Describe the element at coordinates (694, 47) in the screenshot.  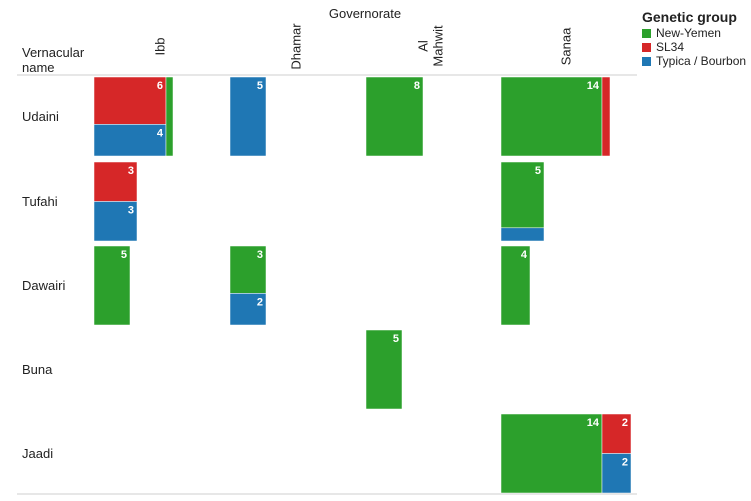
I see `legend-item-sl34: SL34` at that location.